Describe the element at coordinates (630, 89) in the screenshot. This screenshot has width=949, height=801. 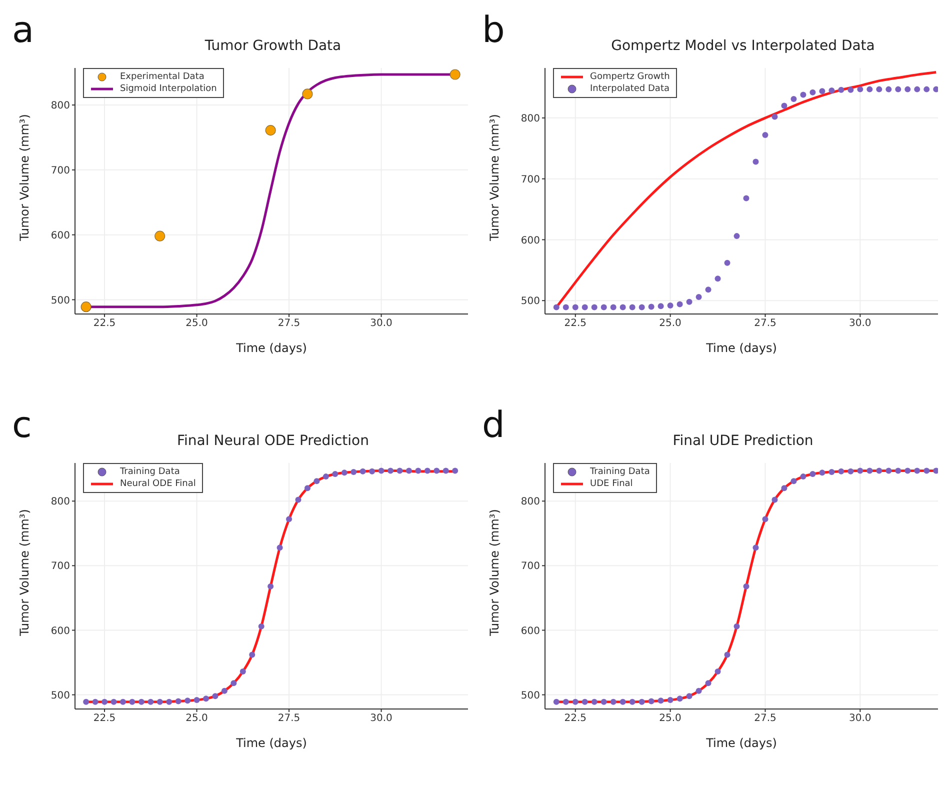
I see `legend-label: Interpolated Data` at that location.